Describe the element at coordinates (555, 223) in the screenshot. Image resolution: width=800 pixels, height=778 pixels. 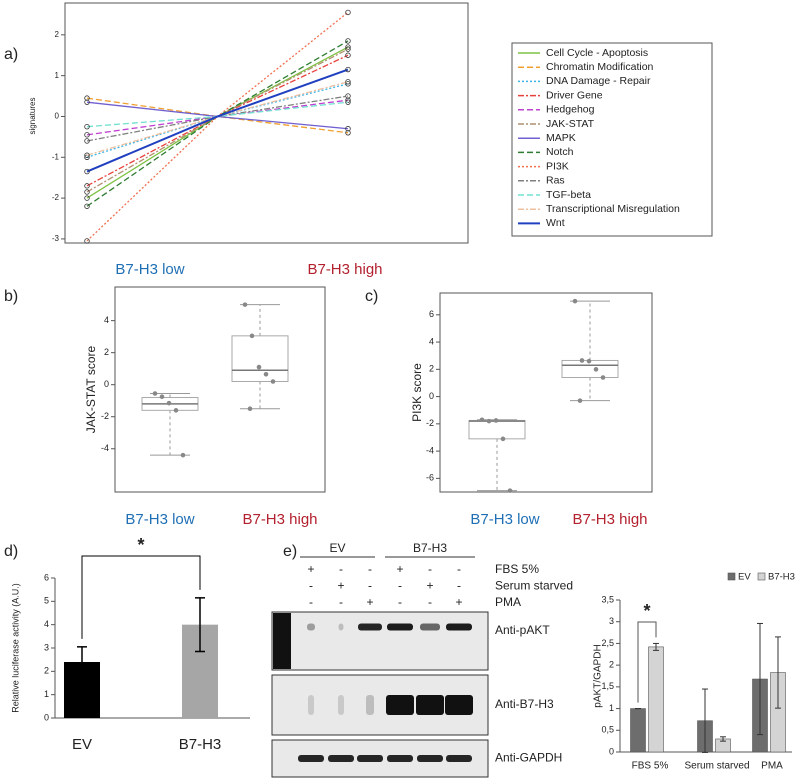
I see `legend-label: Wnt` at that location.